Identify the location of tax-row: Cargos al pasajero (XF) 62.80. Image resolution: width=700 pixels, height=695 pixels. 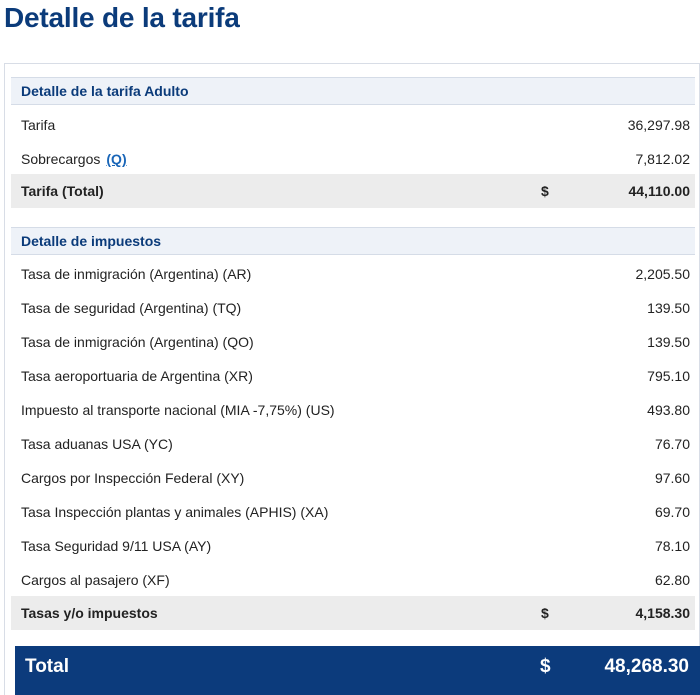
(353, 580).